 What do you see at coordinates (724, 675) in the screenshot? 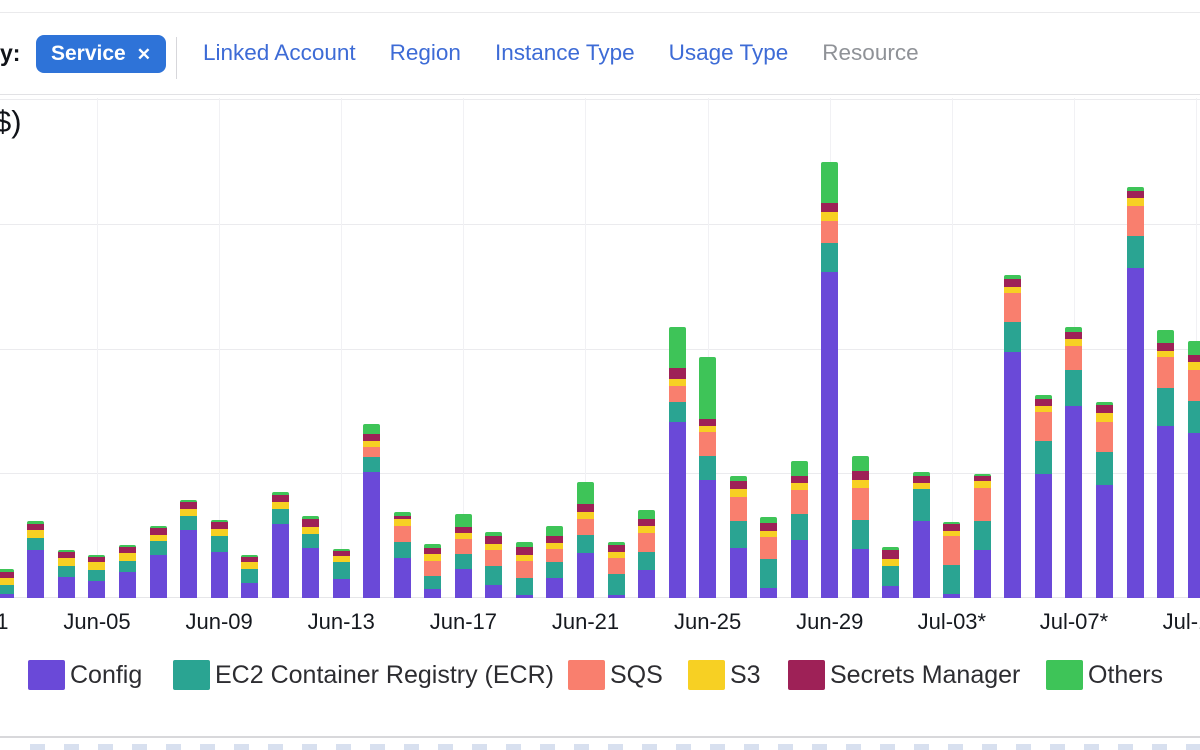
I see `legend-item-s3: S3` at bounding box center [724, 675].